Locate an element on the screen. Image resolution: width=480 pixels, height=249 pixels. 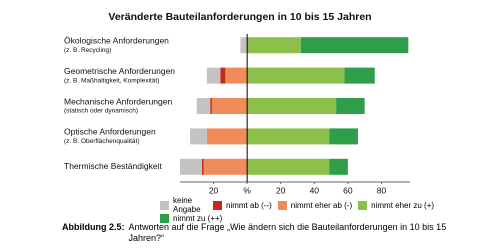
legend-label: nimmt eher zu (+) is located at coordinates (403, 205).